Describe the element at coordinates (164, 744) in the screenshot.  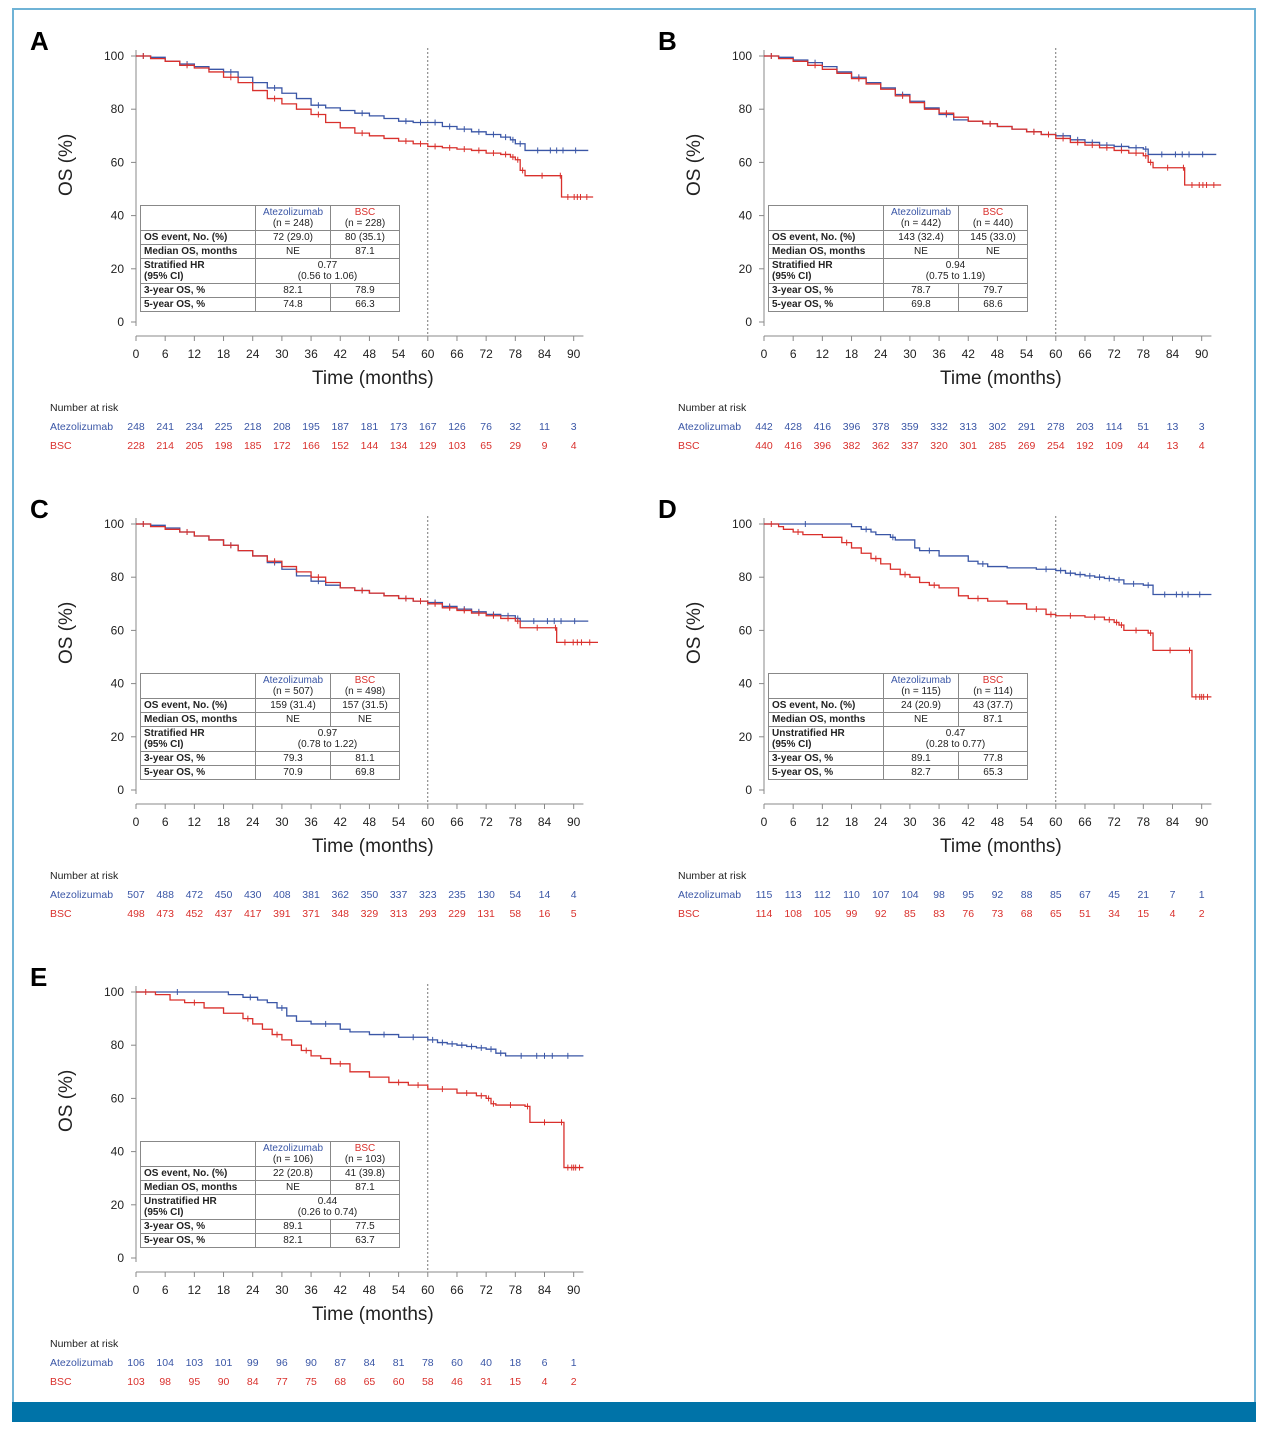
I see `ci-label: (95% CI)` at that location.